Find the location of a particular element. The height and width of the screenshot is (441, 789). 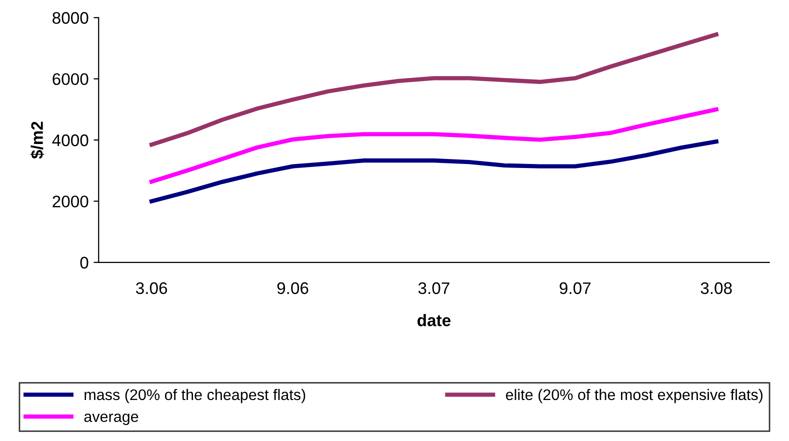

x-tick-label: 3.07 is located at coordinates (434, 288).